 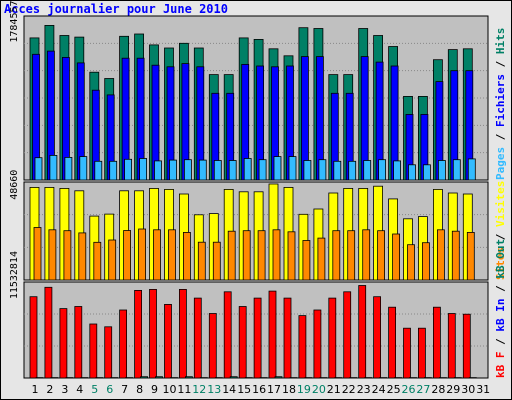 What do you see at coordinates (500, 163) in the screenshot?
I see `legend-item-pages: Pages` at bounding box center [500, 163].